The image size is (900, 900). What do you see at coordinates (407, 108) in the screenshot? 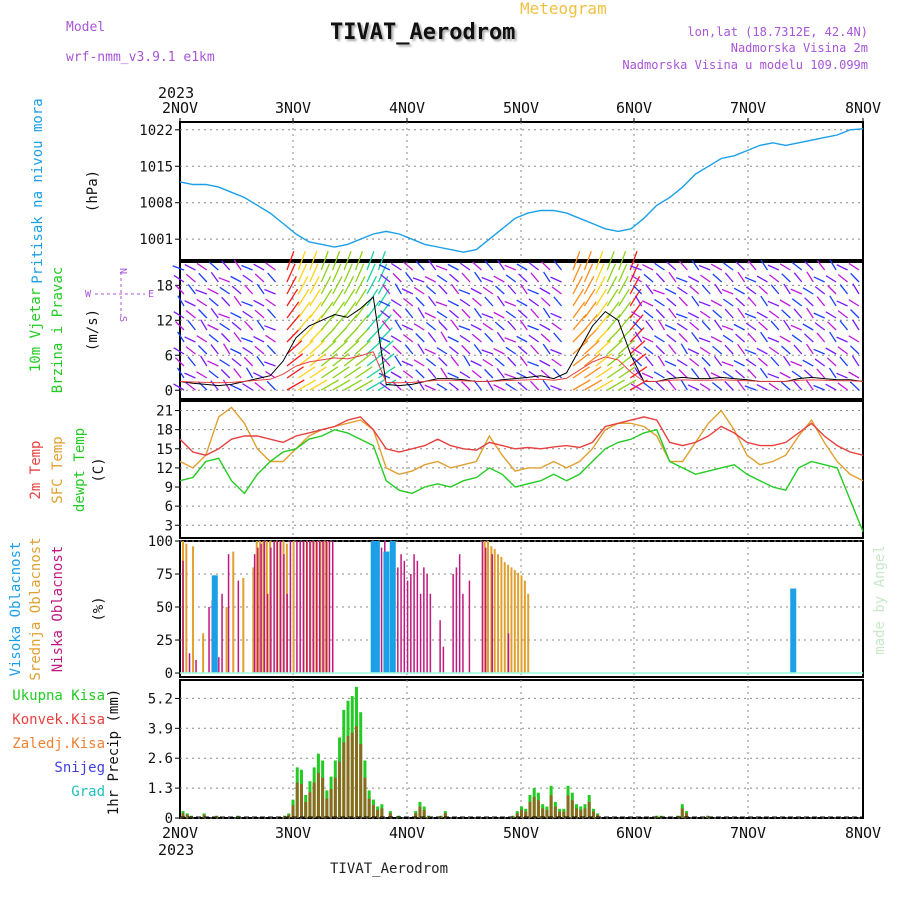
I see `date-label-top: 4NOV` at bounding box center [407, 108].